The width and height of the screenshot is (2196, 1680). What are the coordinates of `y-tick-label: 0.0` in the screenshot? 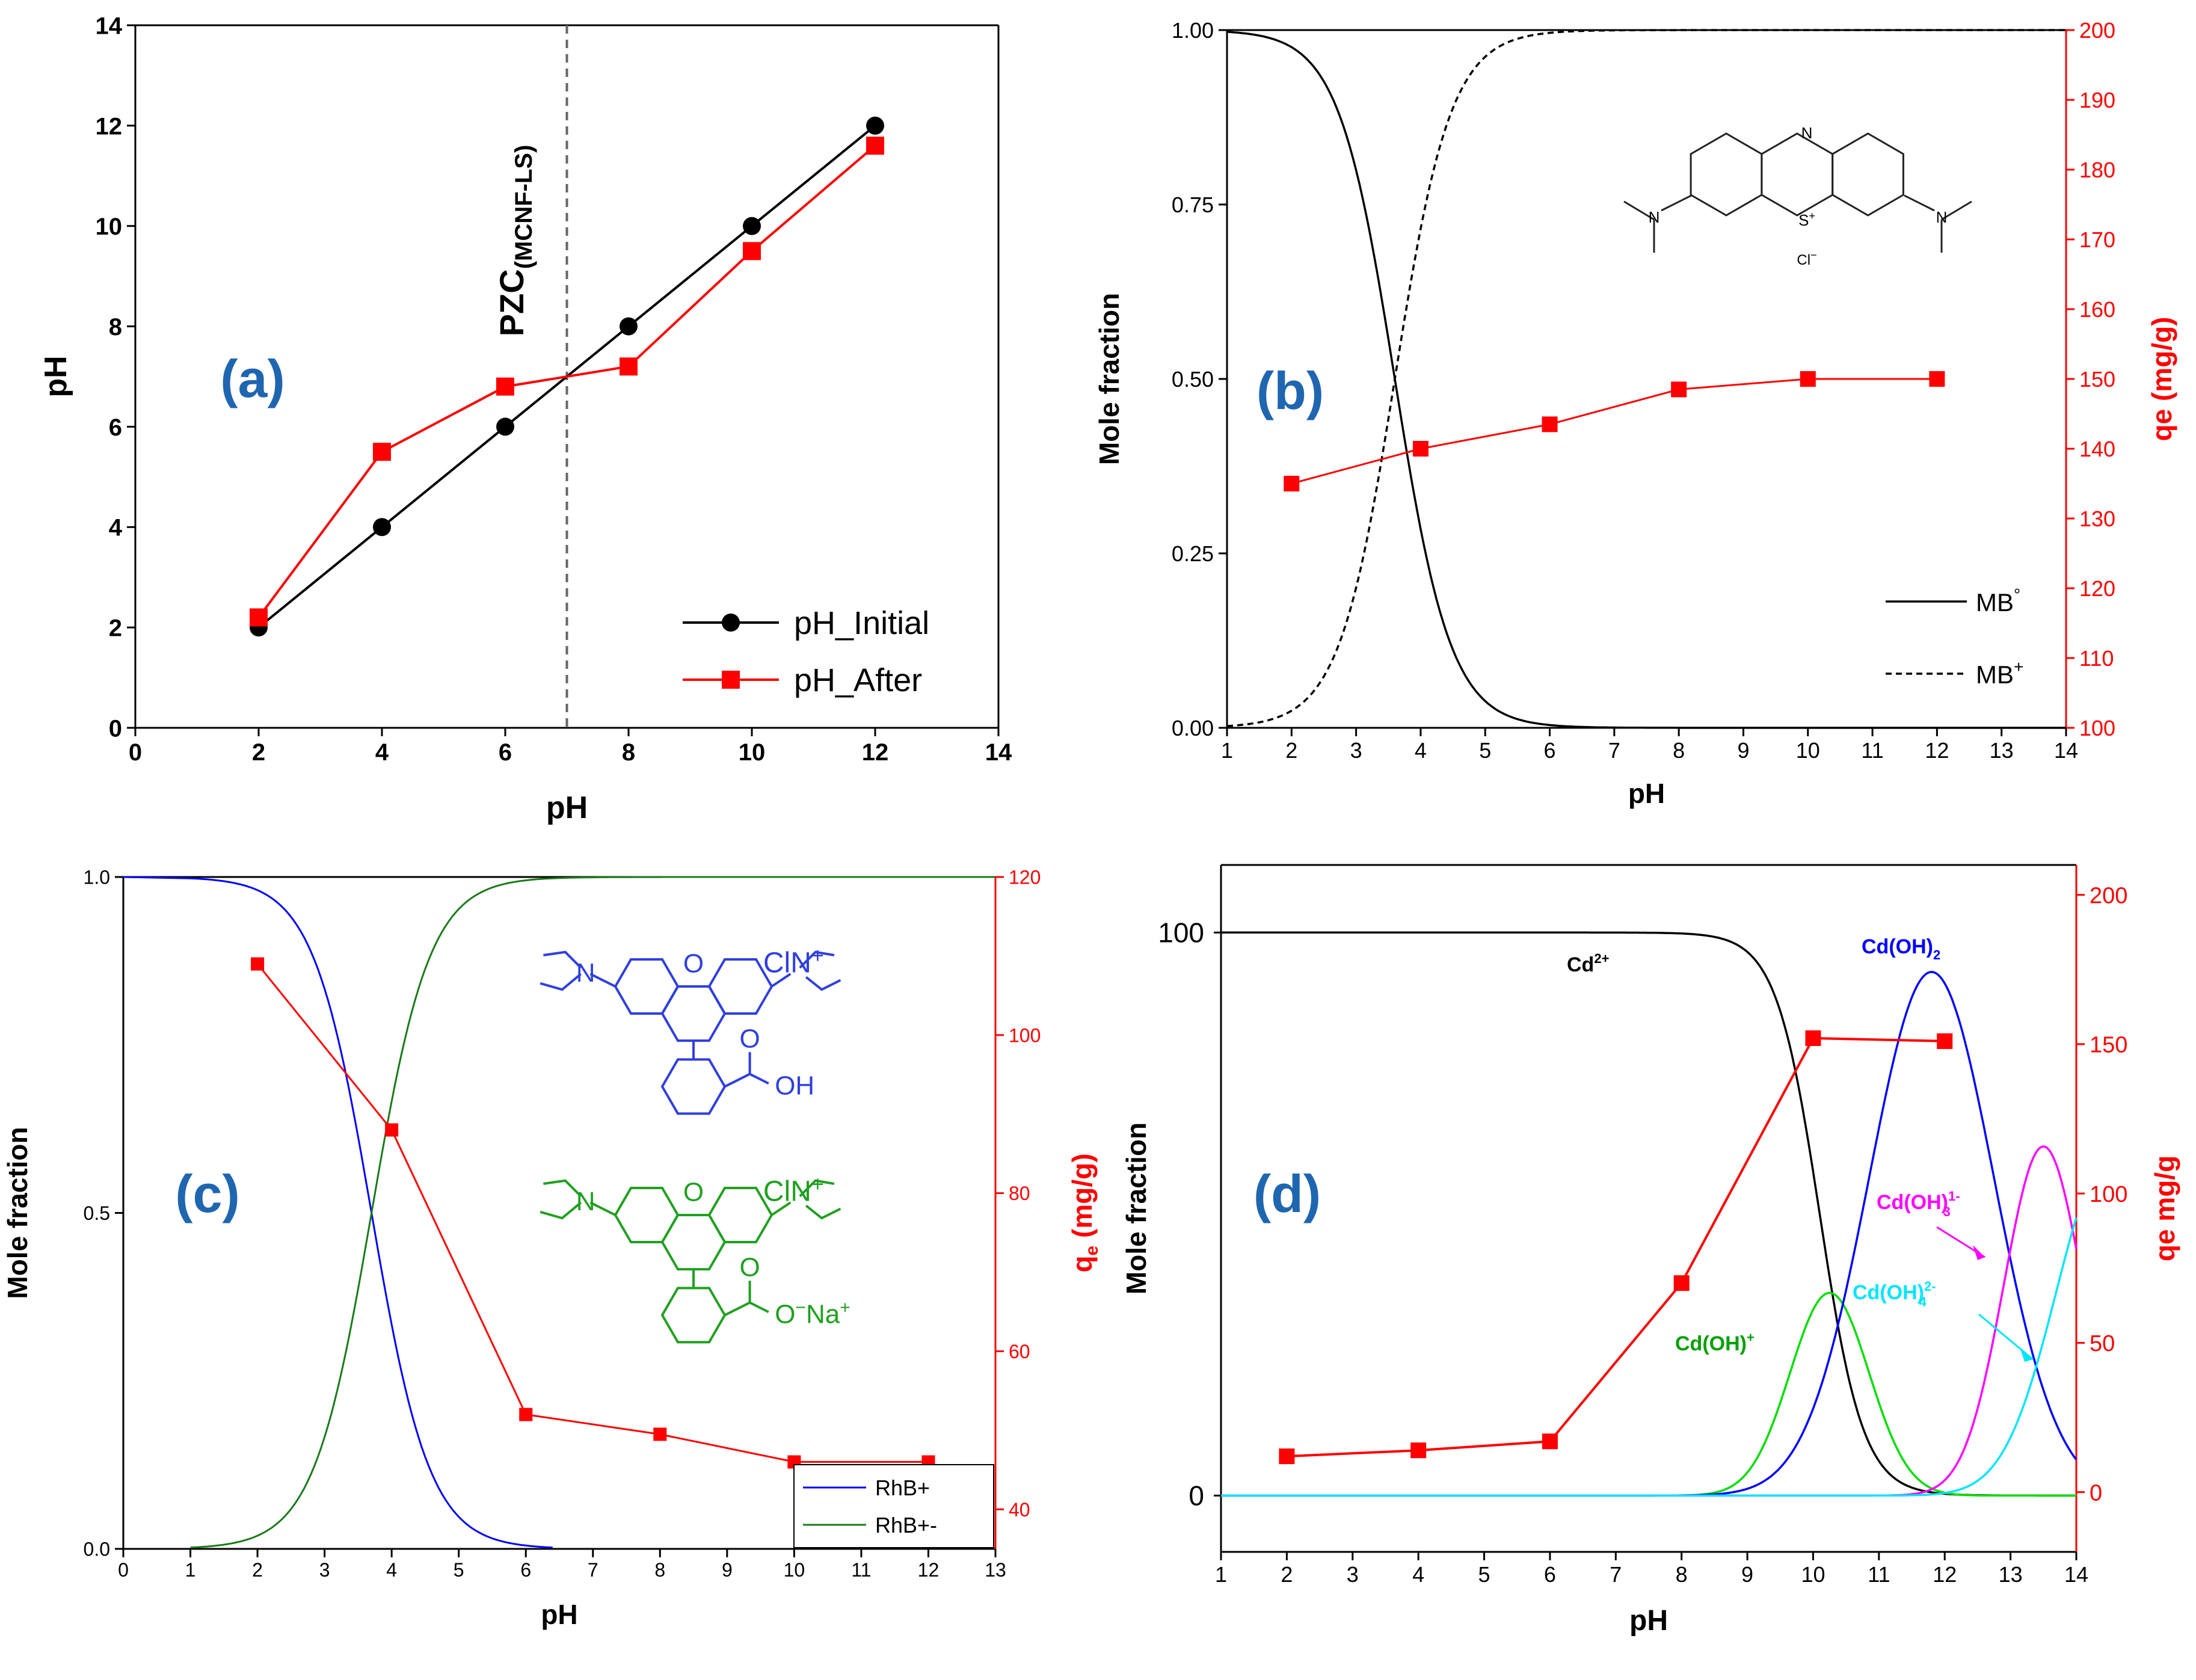 It's located at (97, 1549).